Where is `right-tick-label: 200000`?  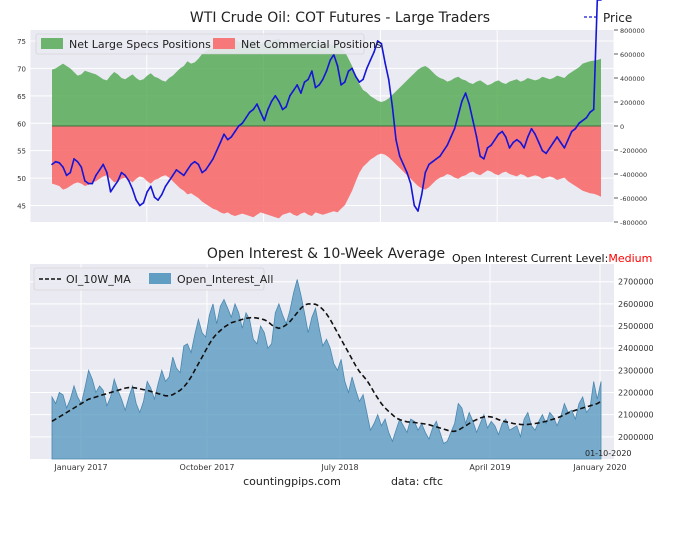
right-tick-label: 200000 is located at coordinates (632, 103).